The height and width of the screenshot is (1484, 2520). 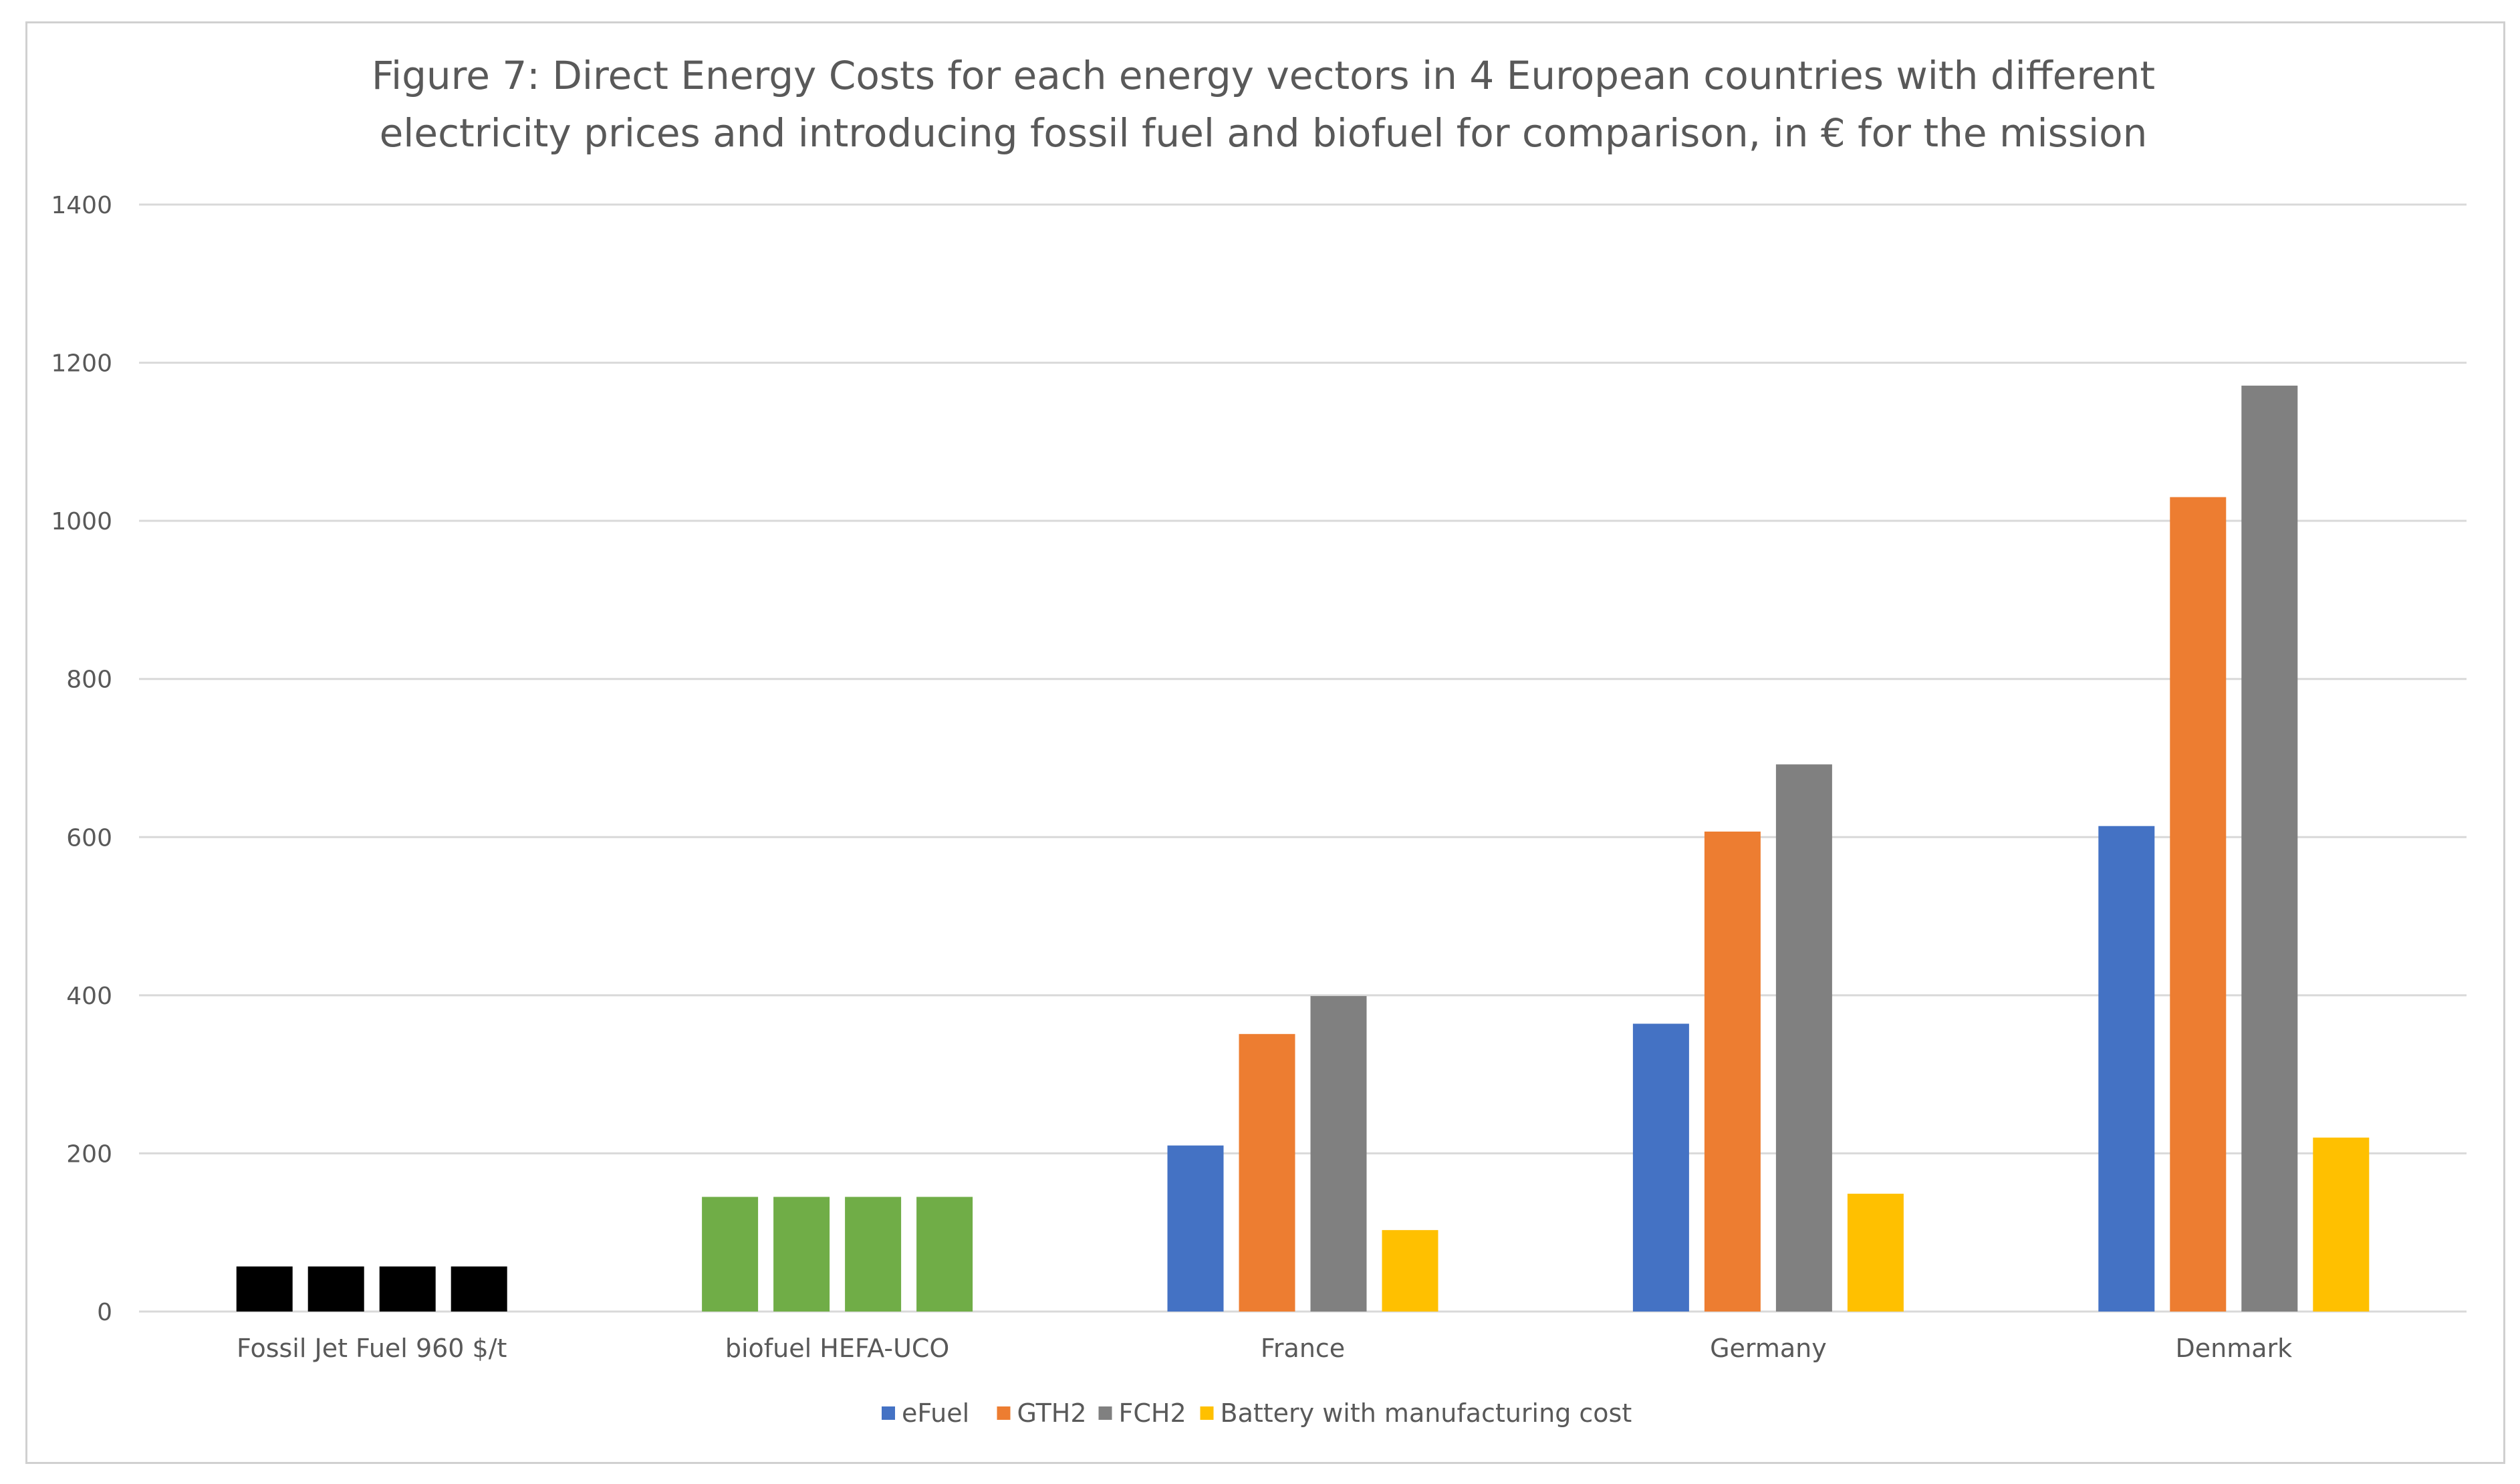 I want to click on legend-label: Battery with manufacturing cost, so click(x=1426, y=1413).